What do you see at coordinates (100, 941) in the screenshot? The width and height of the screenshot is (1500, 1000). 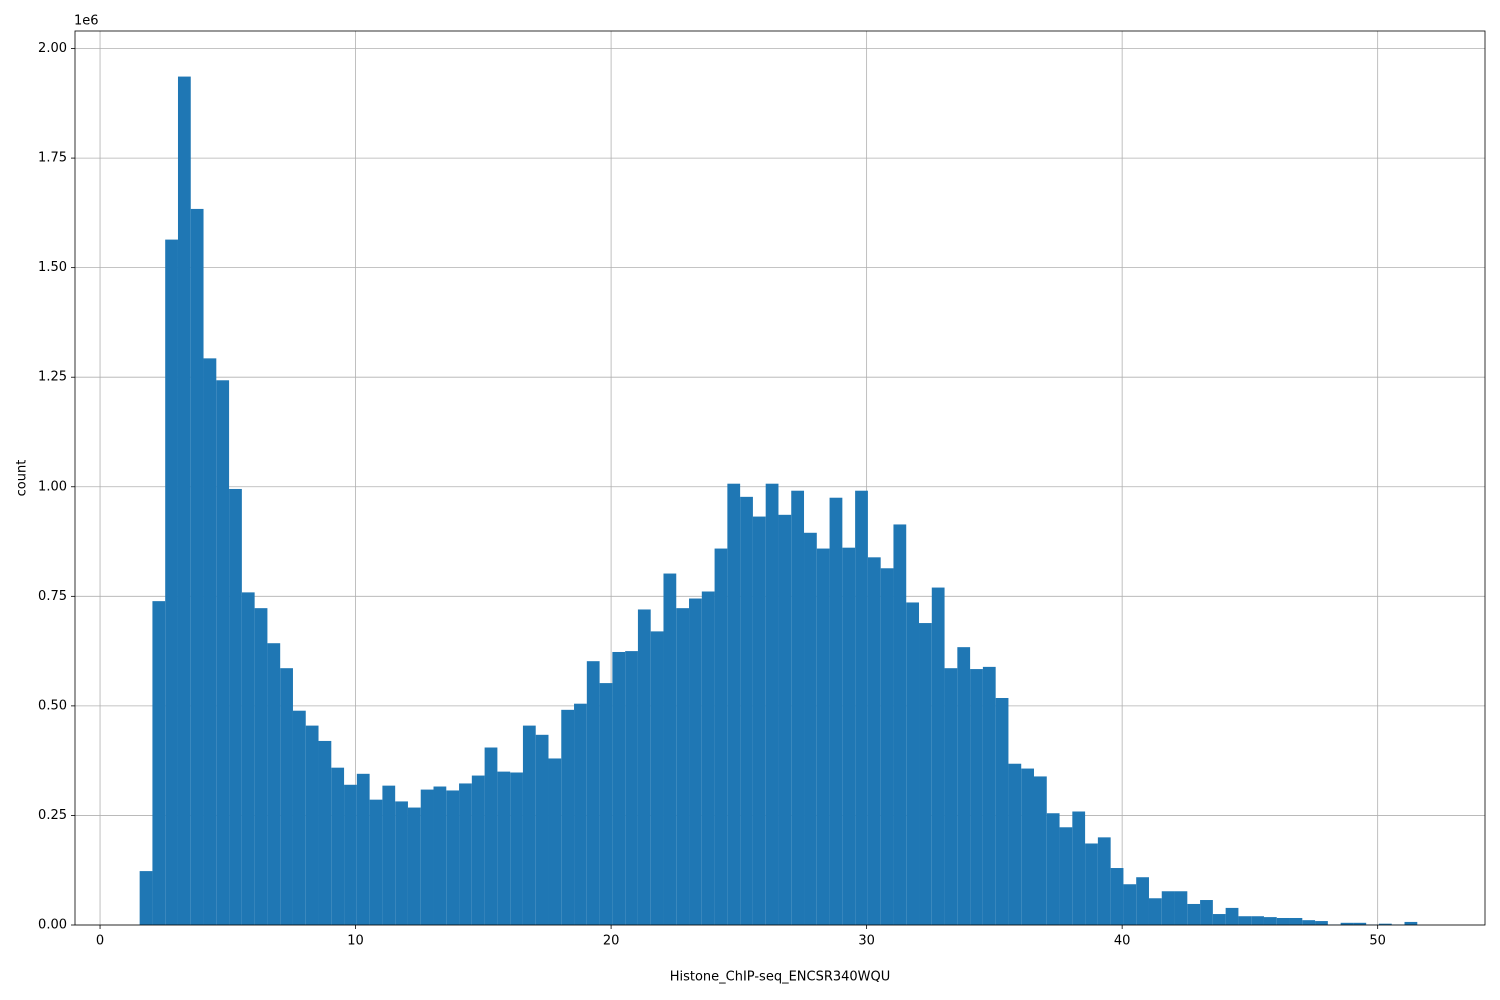 I see `x-tick-label: 0` at bounding box center [100, 941].